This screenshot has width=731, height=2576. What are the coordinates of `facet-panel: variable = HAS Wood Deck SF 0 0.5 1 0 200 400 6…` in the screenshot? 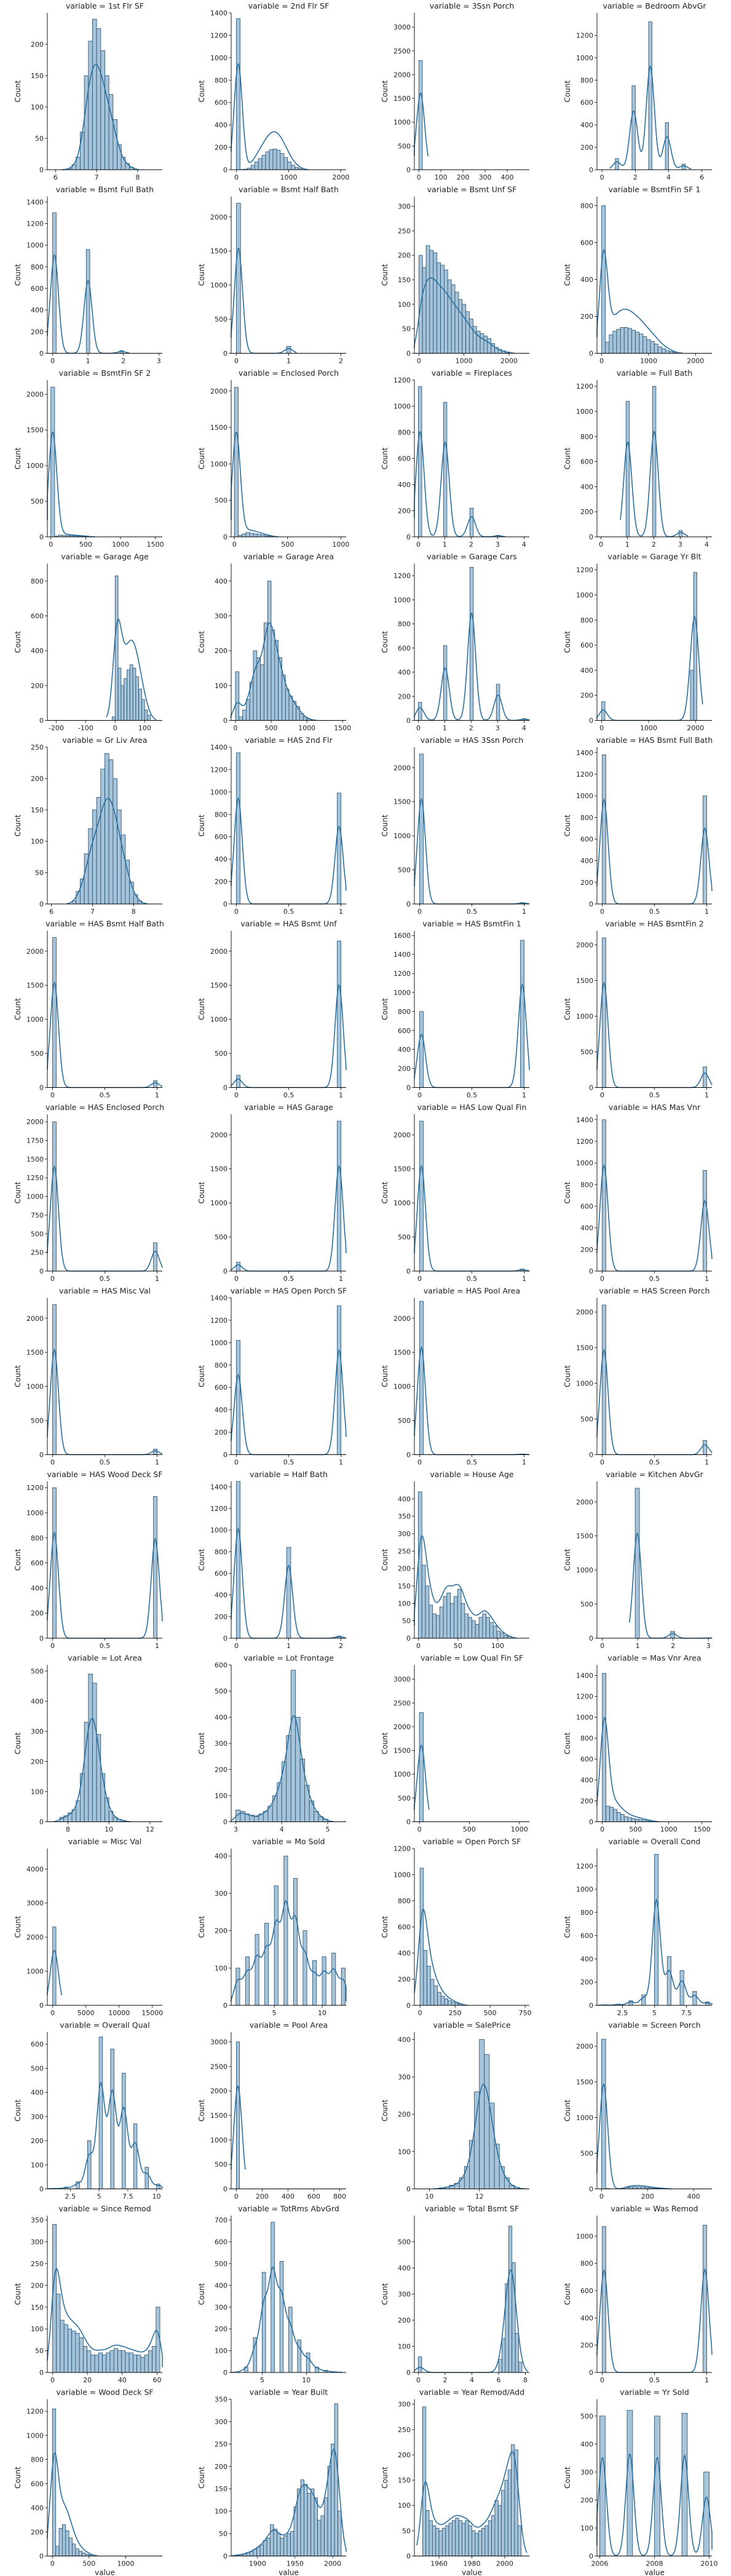 It's located at (88, 1560).